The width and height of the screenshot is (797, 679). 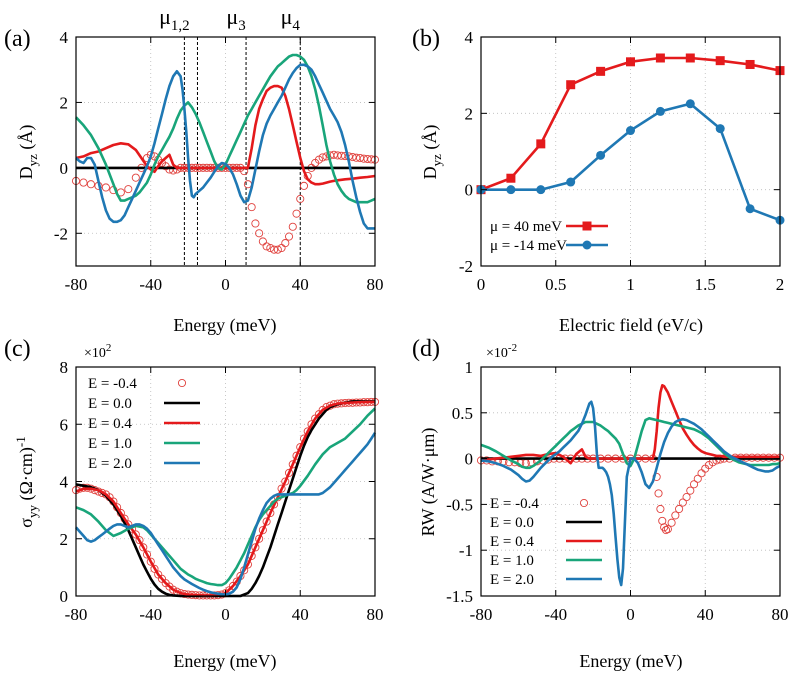 I want to click on mu-marker-label: μ3, so click(x=235, y=19).